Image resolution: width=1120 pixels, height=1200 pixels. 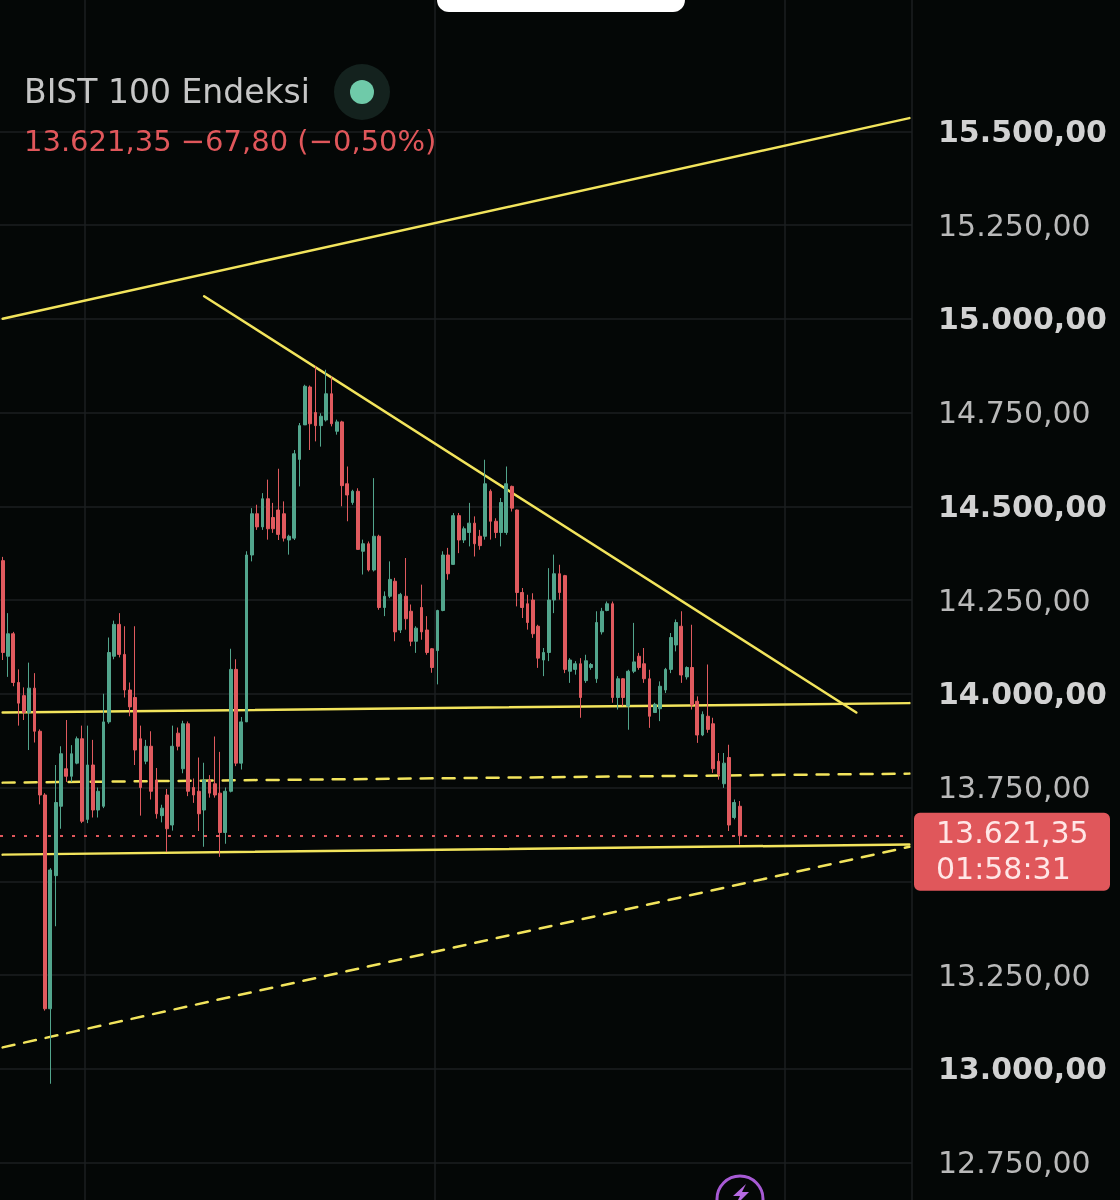 I want to click on y-tick-label: 15.500,00, so click(x=1022, y=131).